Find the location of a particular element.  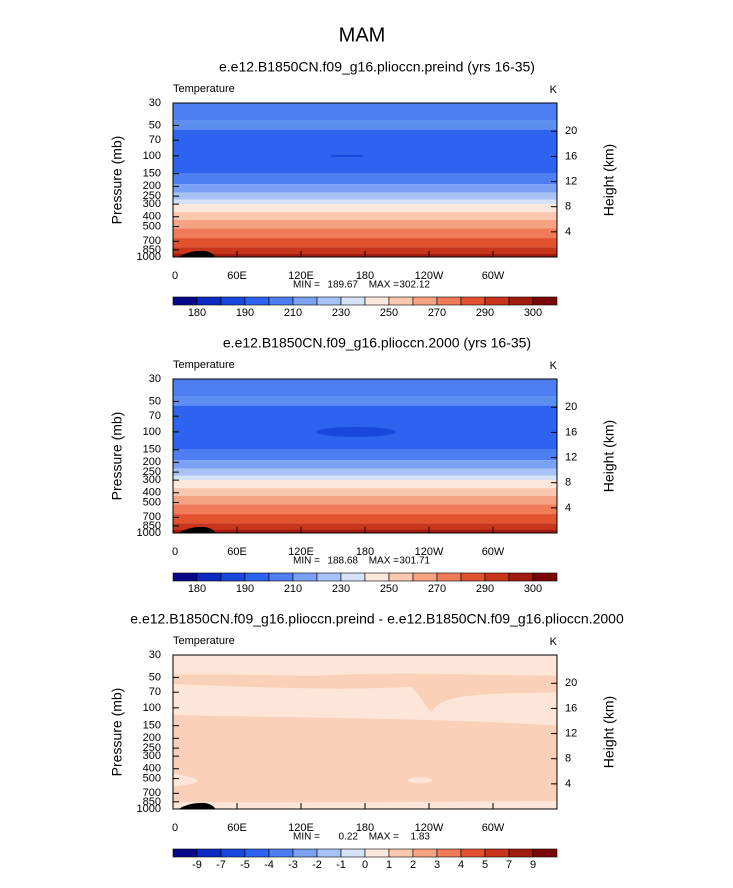

colorbar-label: 250 is located at coordinates (389, 313).